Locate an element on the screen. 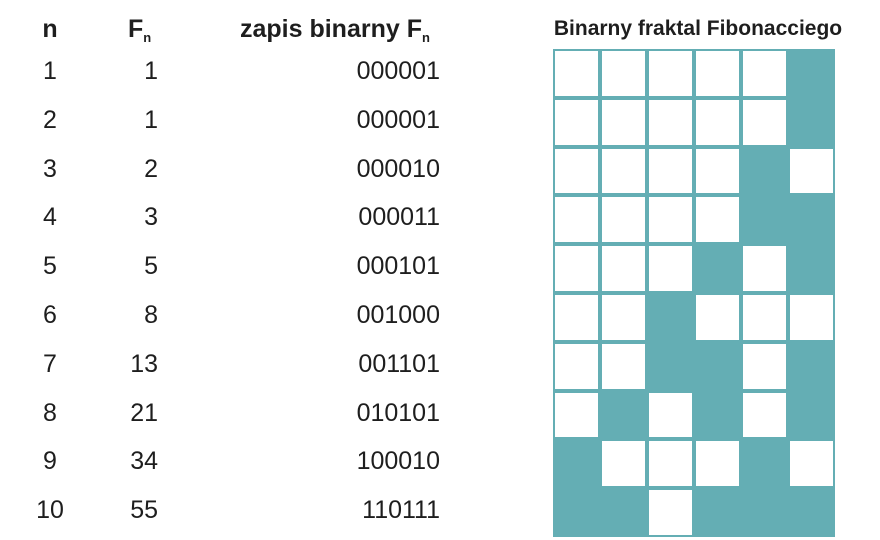  n-cell: 1 is located at coordinates (50, 71).